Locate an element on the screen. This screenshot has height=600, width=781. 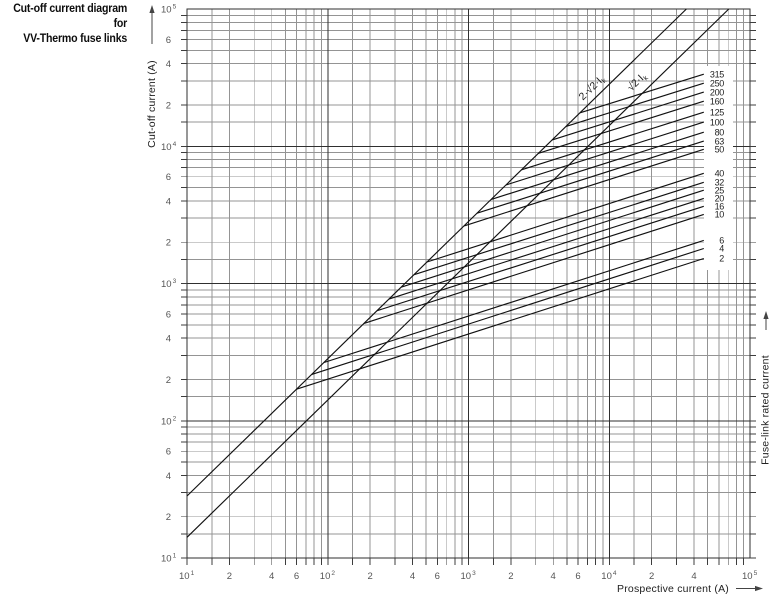
y-tick-label: 103 is located at coordinates (169, 284).